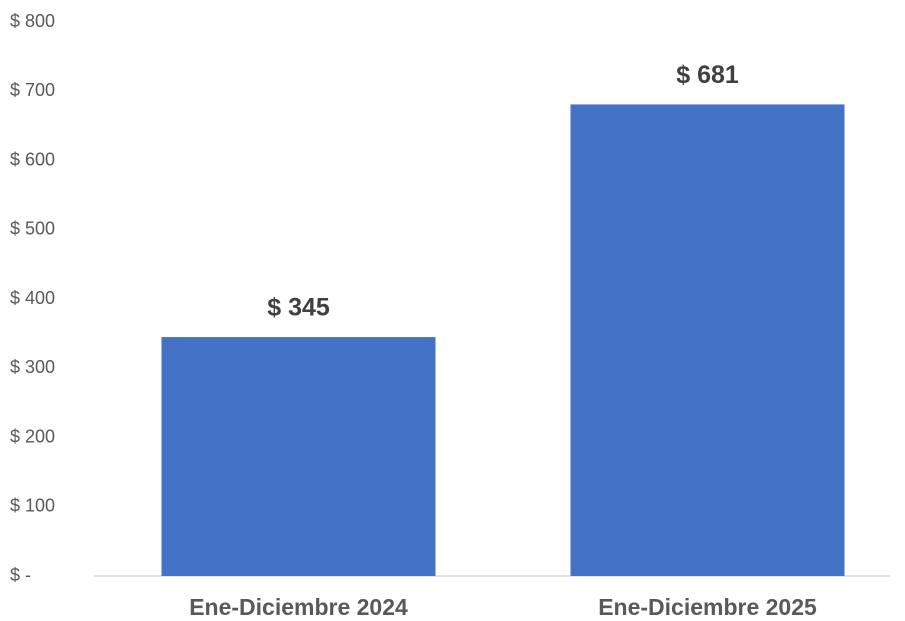 The image size is (905, 621). What do you see at coordinates (32, 229) in the screenshot?
I see `y-tick-label: $ 500` at bounding box center [32, 229].